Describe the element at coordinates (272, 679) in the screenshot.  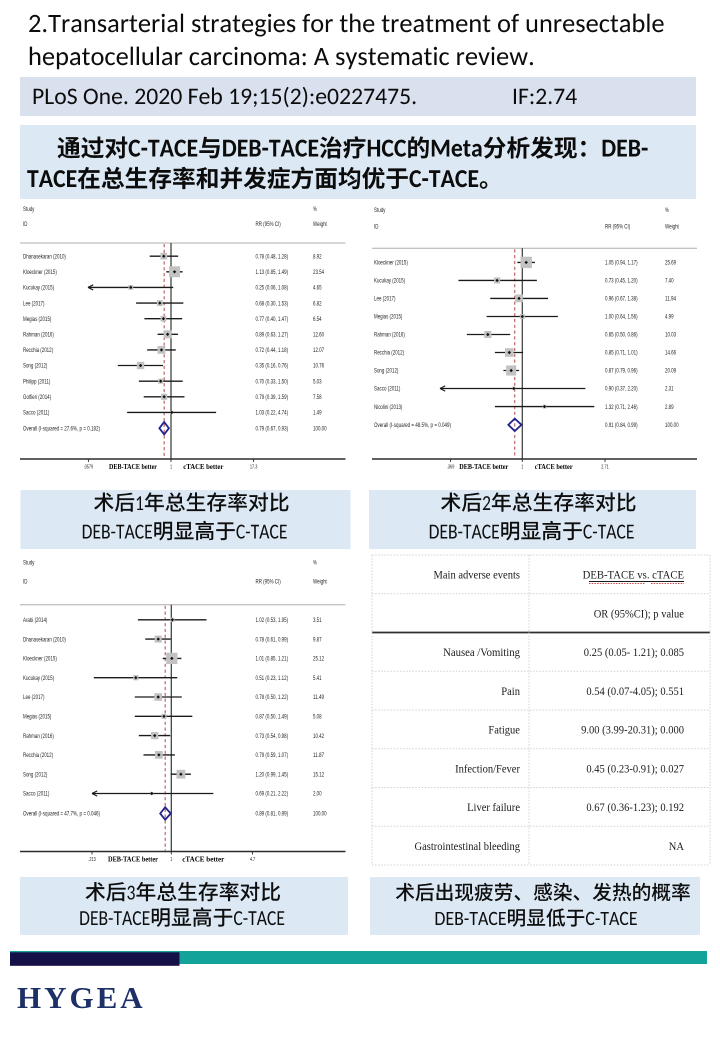
I see `svg-text: 0.51 (0.23, 1.12)` at that location.